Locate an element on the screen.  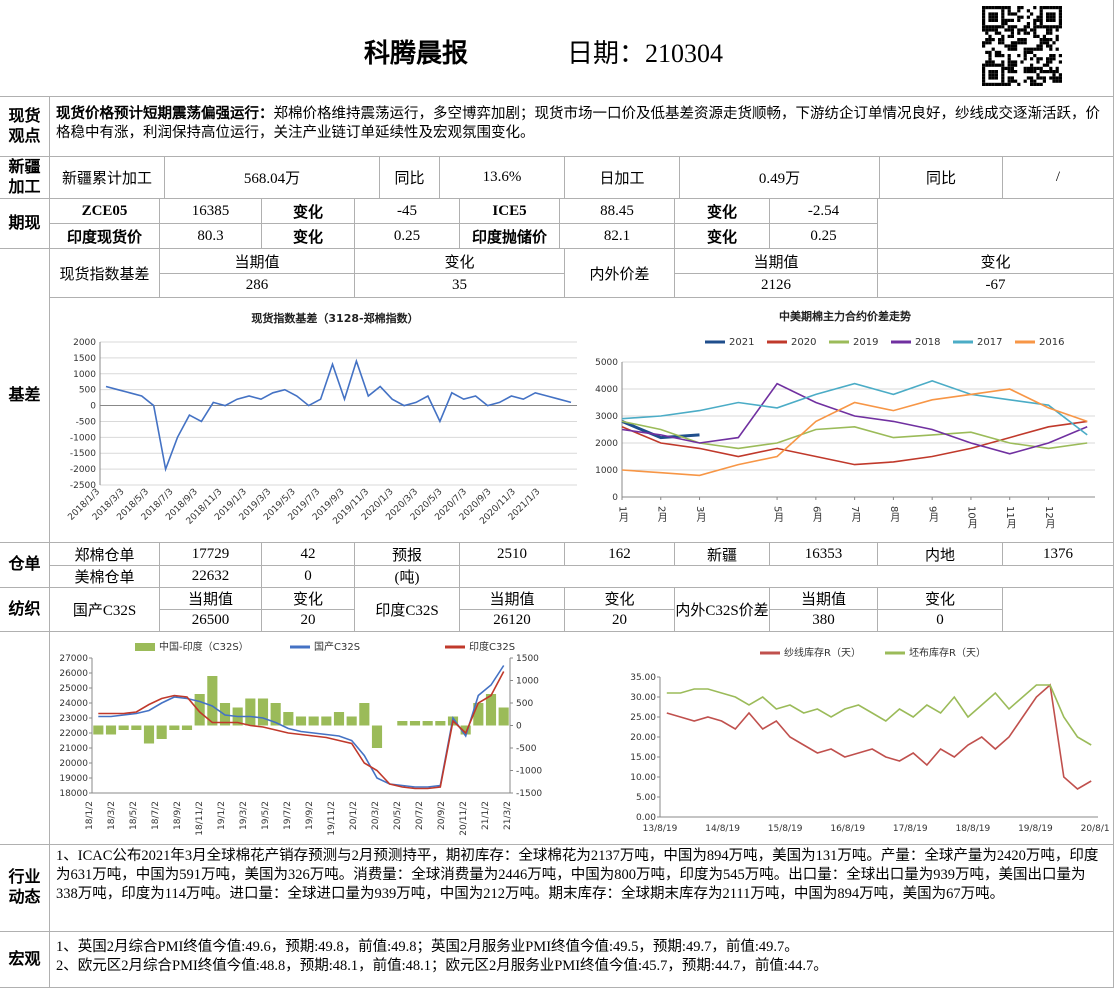
cell: 0 is located at coordinates (940, 620).